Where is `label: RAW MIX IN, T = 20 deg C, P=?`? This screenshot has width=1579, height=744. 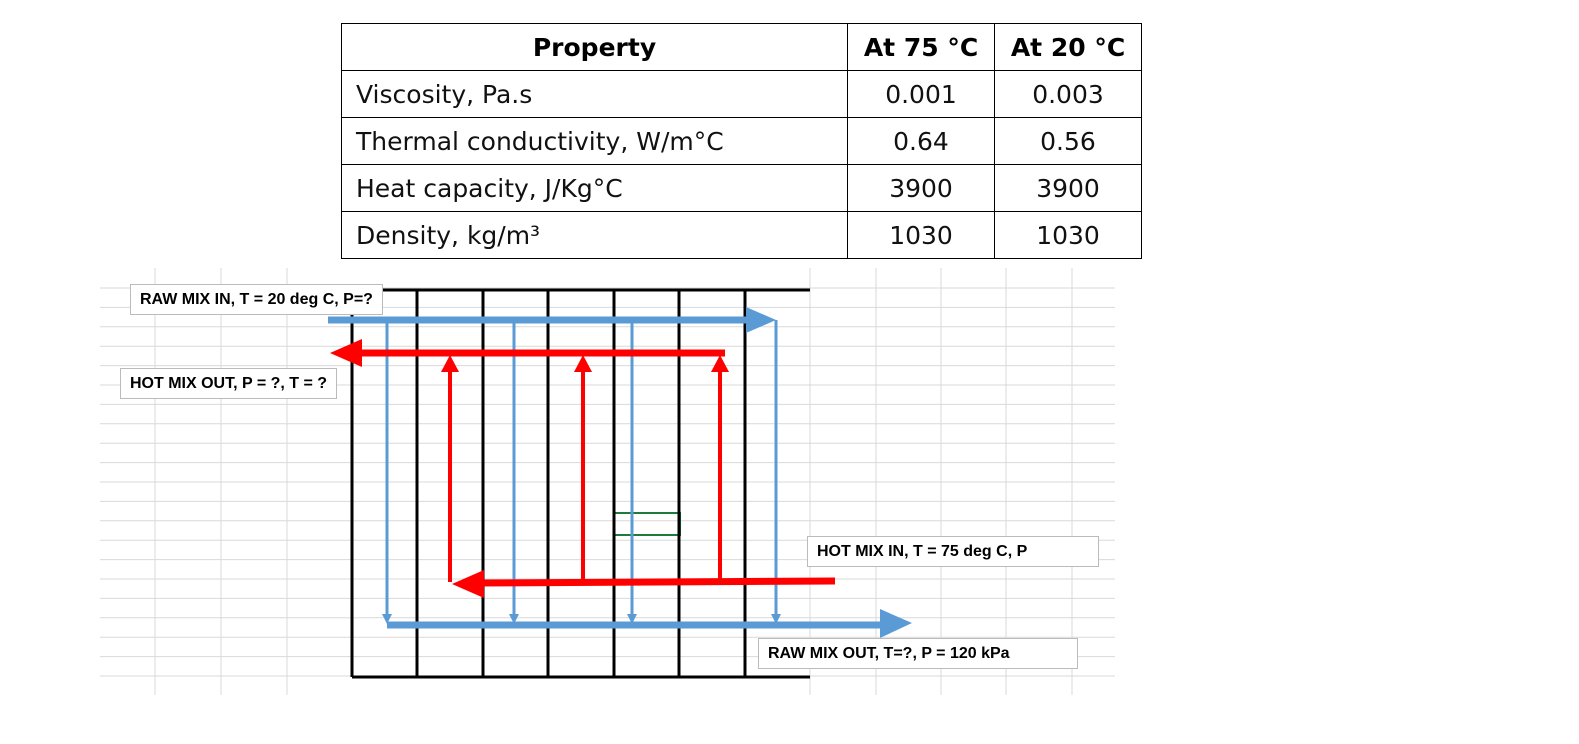 label: RAW MIX IN, T = 20 deg C, P=? is located at coordinates (256, 299).